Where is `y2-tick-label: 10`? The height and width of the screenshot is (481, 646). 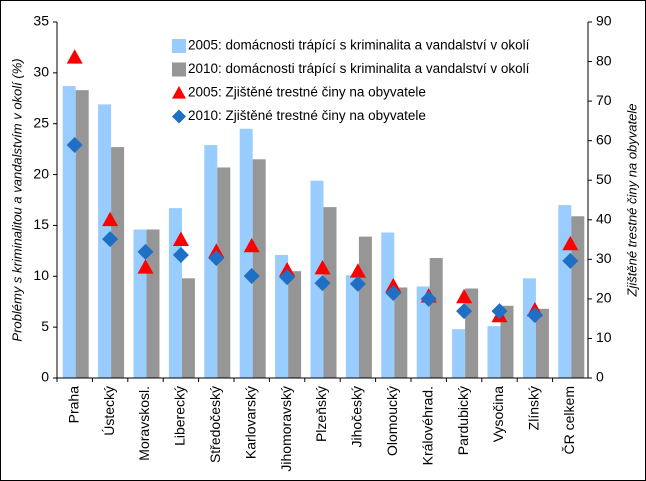
y2-tick-label: 10 is located at coordinates (604, 337).